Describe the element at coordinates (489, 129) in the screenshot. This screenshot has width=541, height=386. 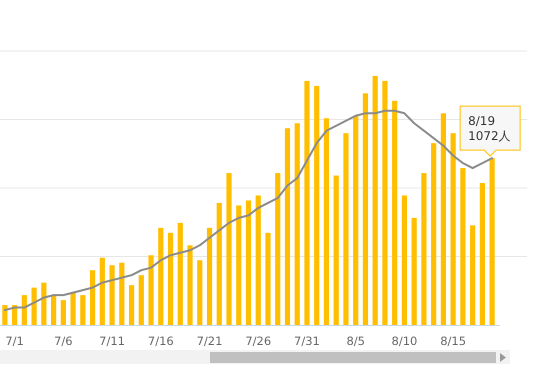
I see `annotation: 8/19 1072人` at that location.